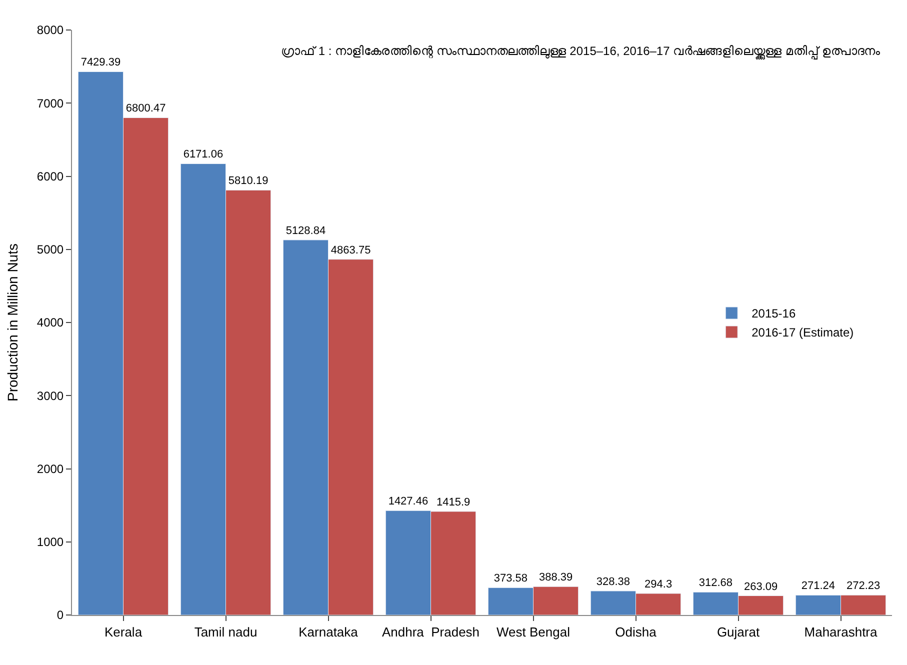  What do you see at coordinates (203, 154) in the screenshot?
I see `data-label: 6171.06` at bounding box center [203, 154].